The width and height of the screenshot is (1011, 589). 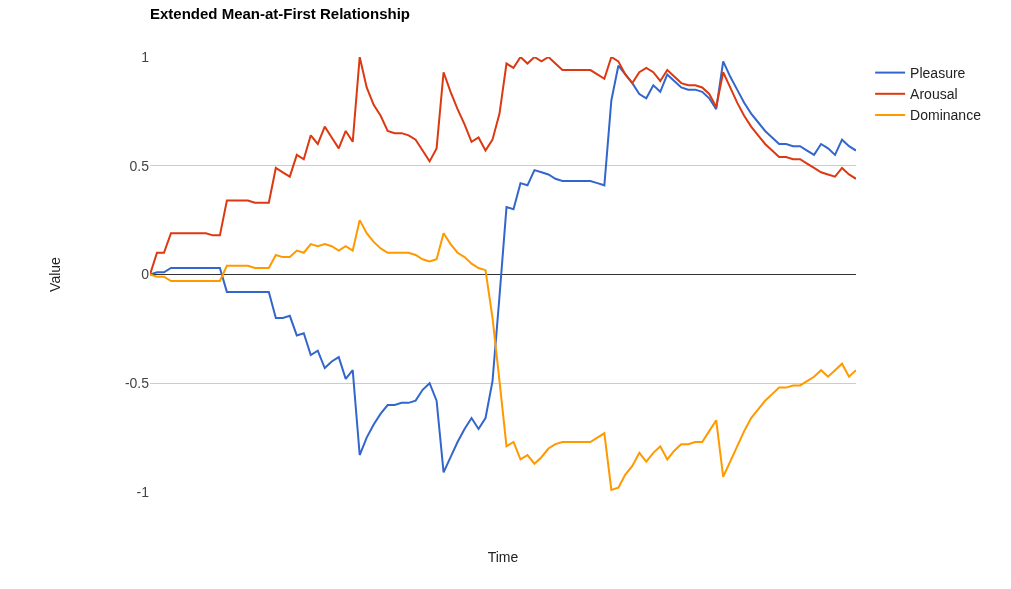 What do you see at coordinates (137, 383) in the screenshot?
I see `y-tick-label: -0.5` at bounding box center [137, 383].